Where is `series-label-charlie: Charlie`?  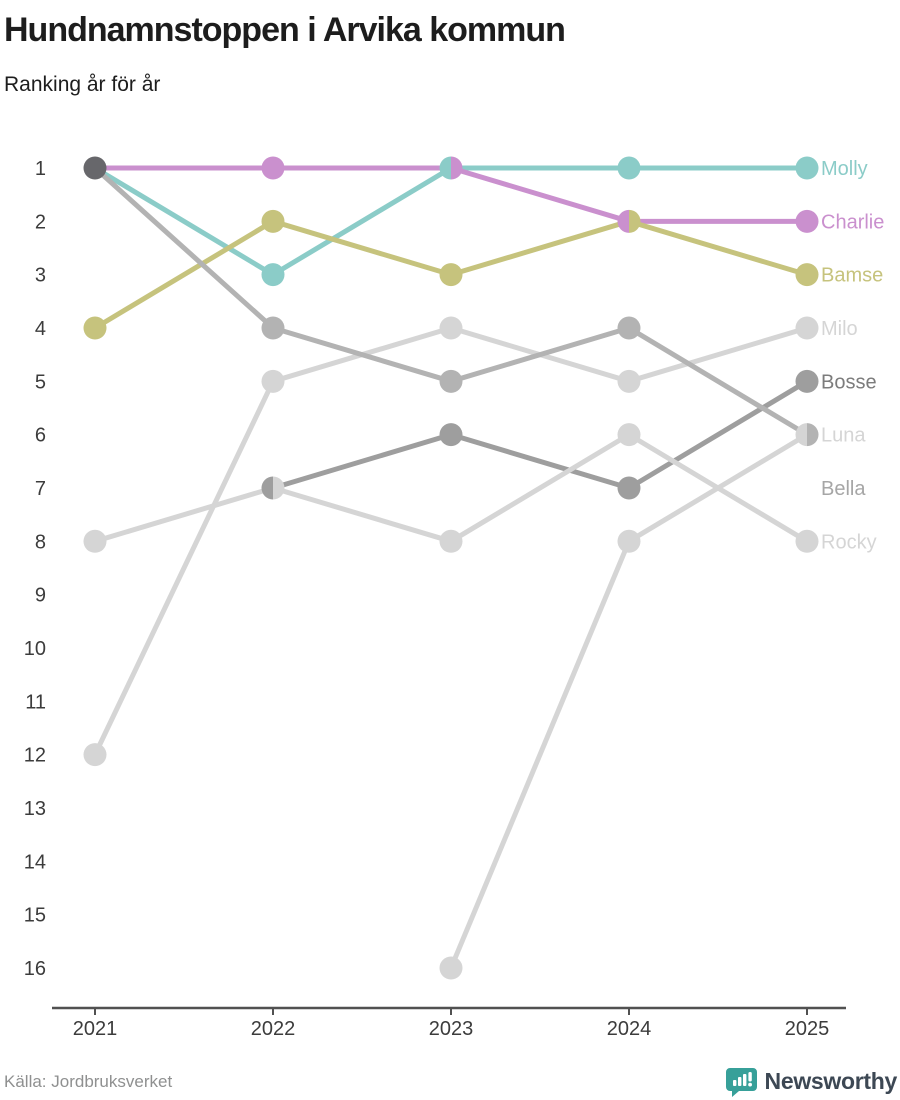 series-label-charlie: Charlie is located at coordinates (852, 222).